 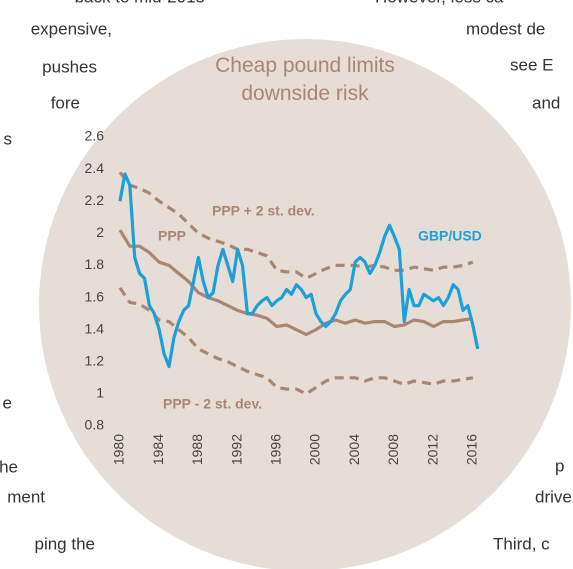 What do you see at coordinates (236, 449) in the screenshot?
I see `x-tick-label: 1992` at bounding box center [236, 449].